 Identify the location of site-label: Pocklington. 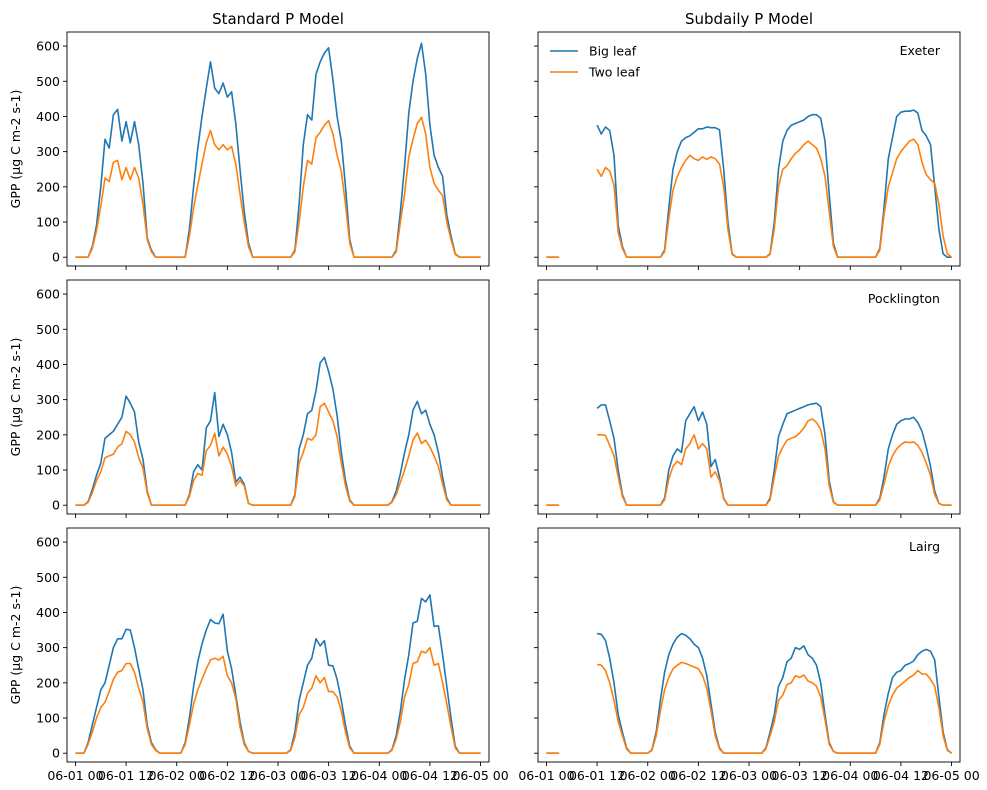
(904, 298).